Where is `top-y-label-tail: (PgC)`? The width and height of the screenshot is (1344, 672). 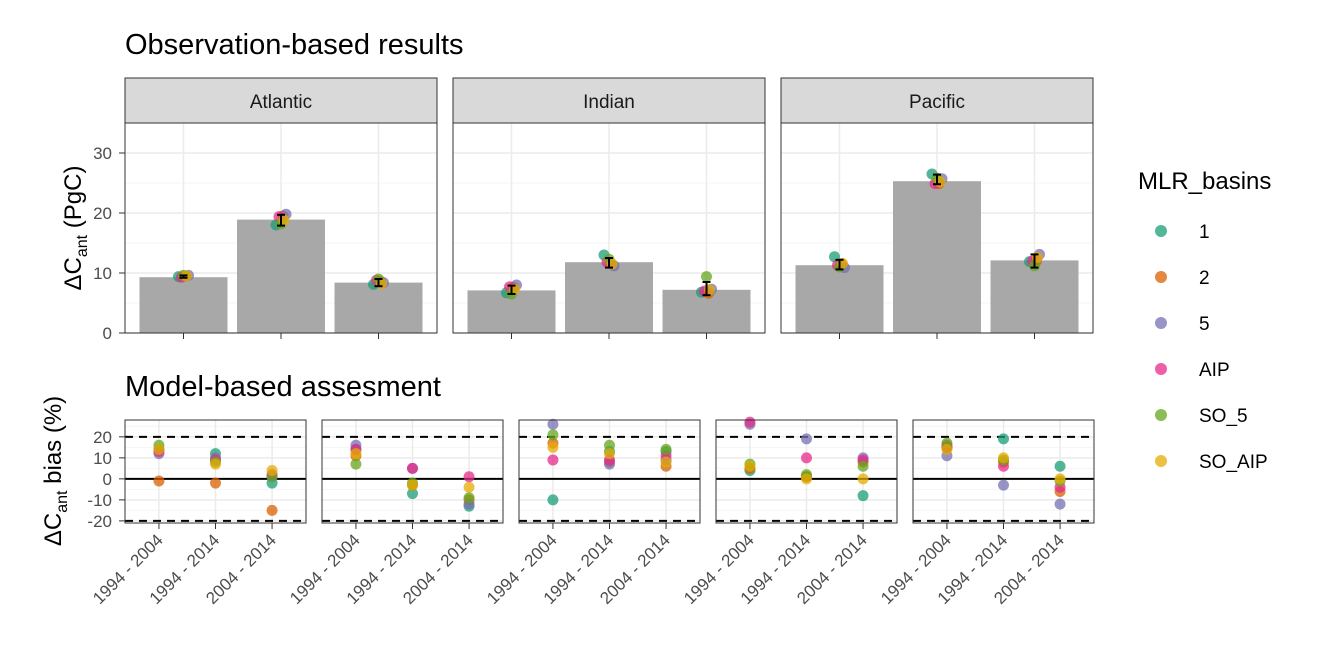 top-y-label-tail: (PgC) is located at coordinates (73, 200).